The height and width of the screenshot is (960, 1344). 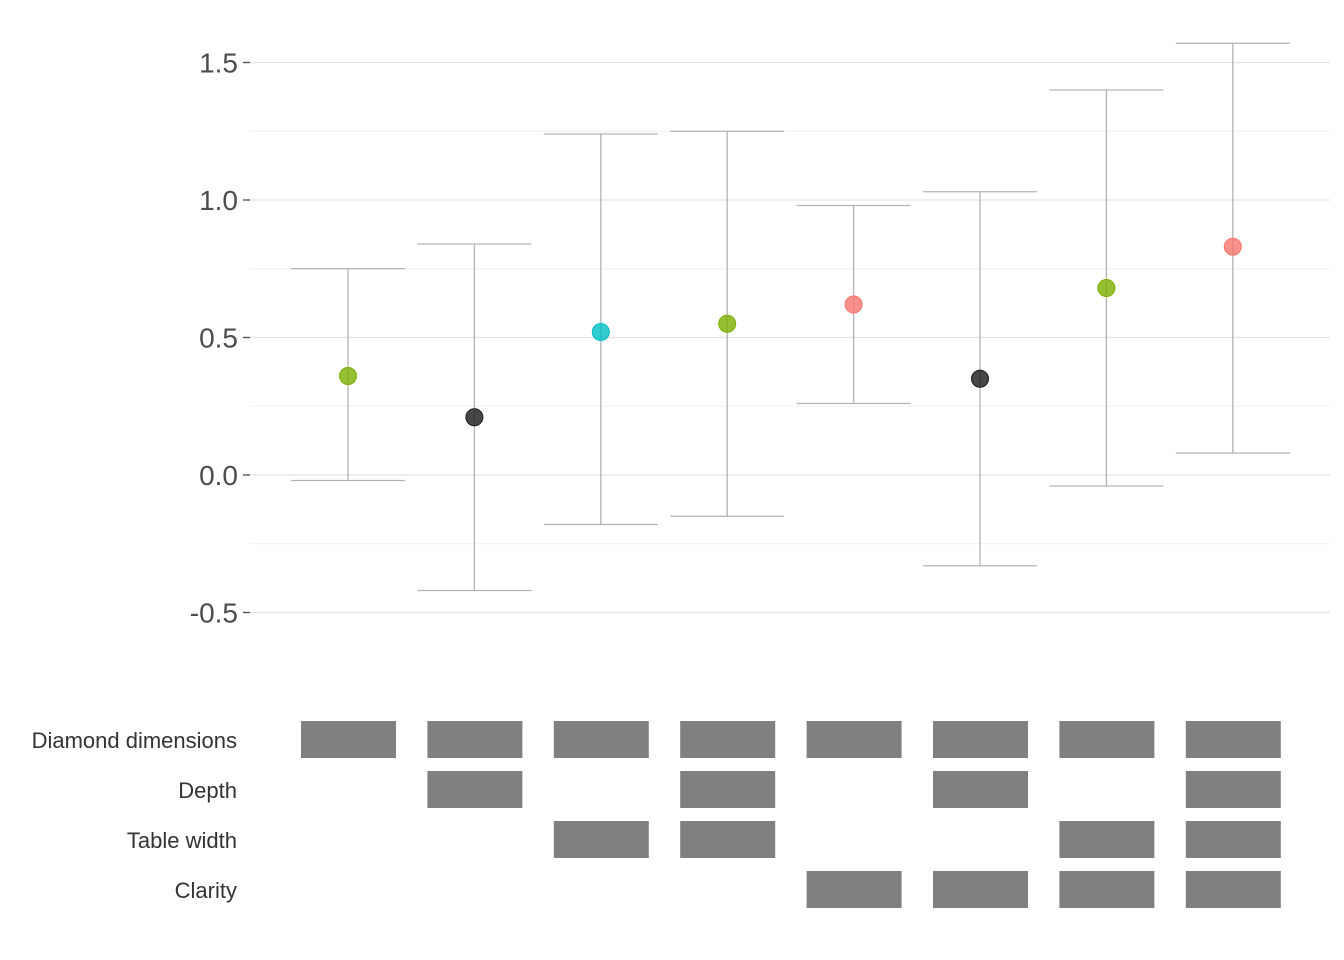 I want to click on points, so click(x=790, y=332).